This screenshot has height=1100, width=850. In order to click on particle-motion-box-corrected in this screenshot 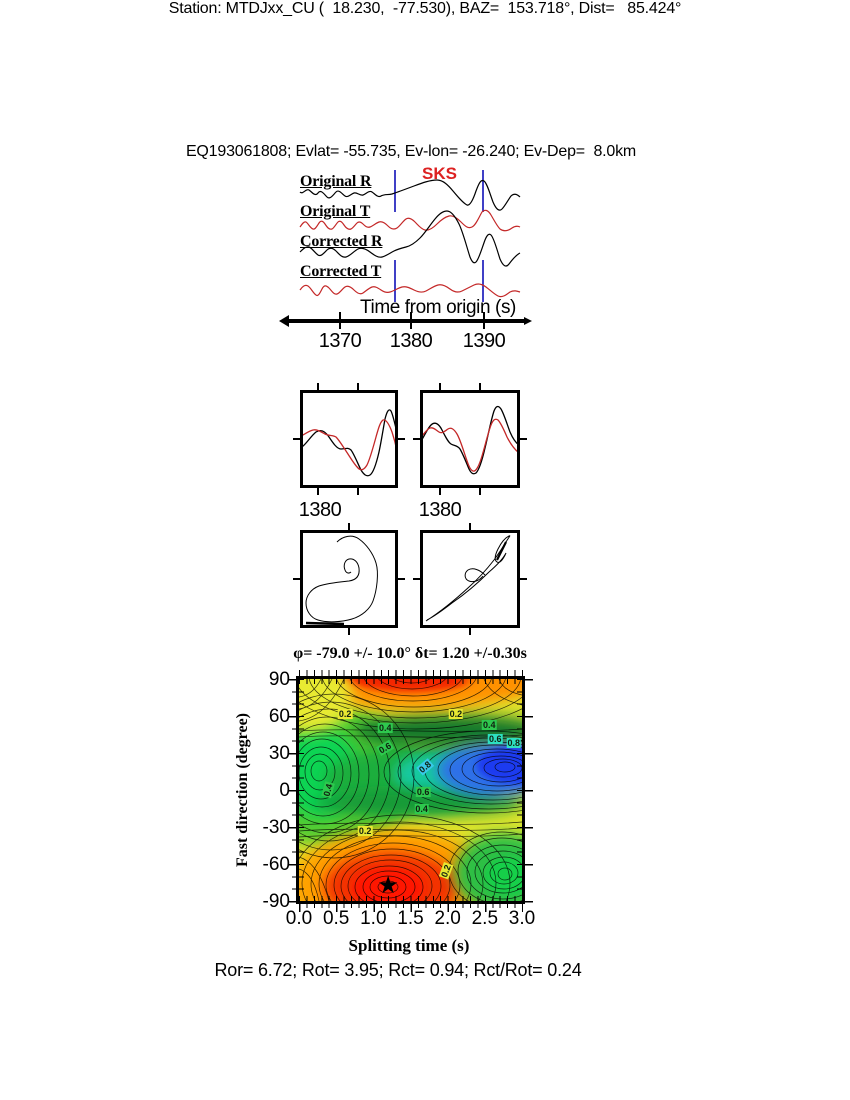, I will do `click(470, 579)`.